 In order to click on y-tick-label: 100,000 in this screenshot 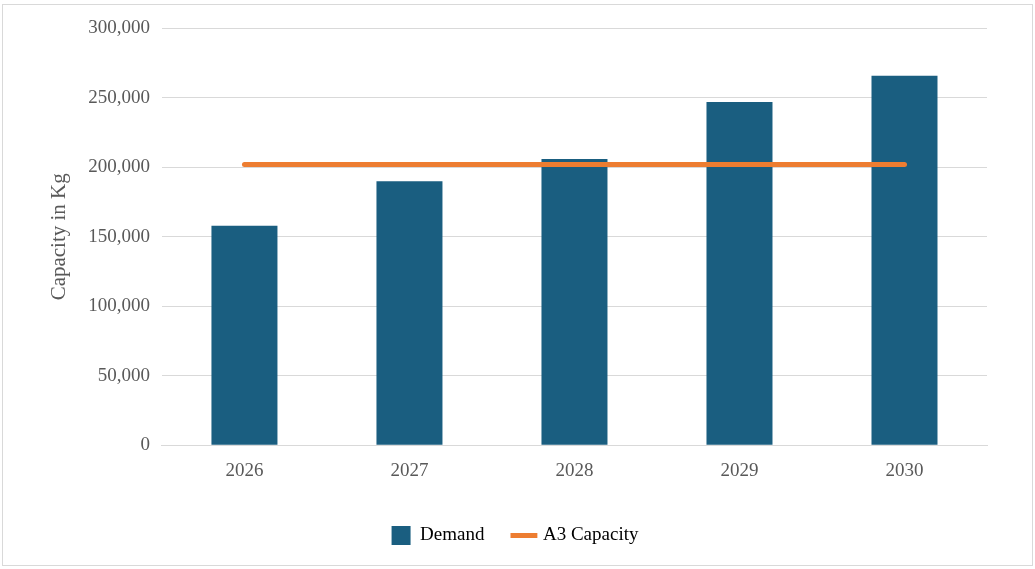, I will do `click(119, 305)`.